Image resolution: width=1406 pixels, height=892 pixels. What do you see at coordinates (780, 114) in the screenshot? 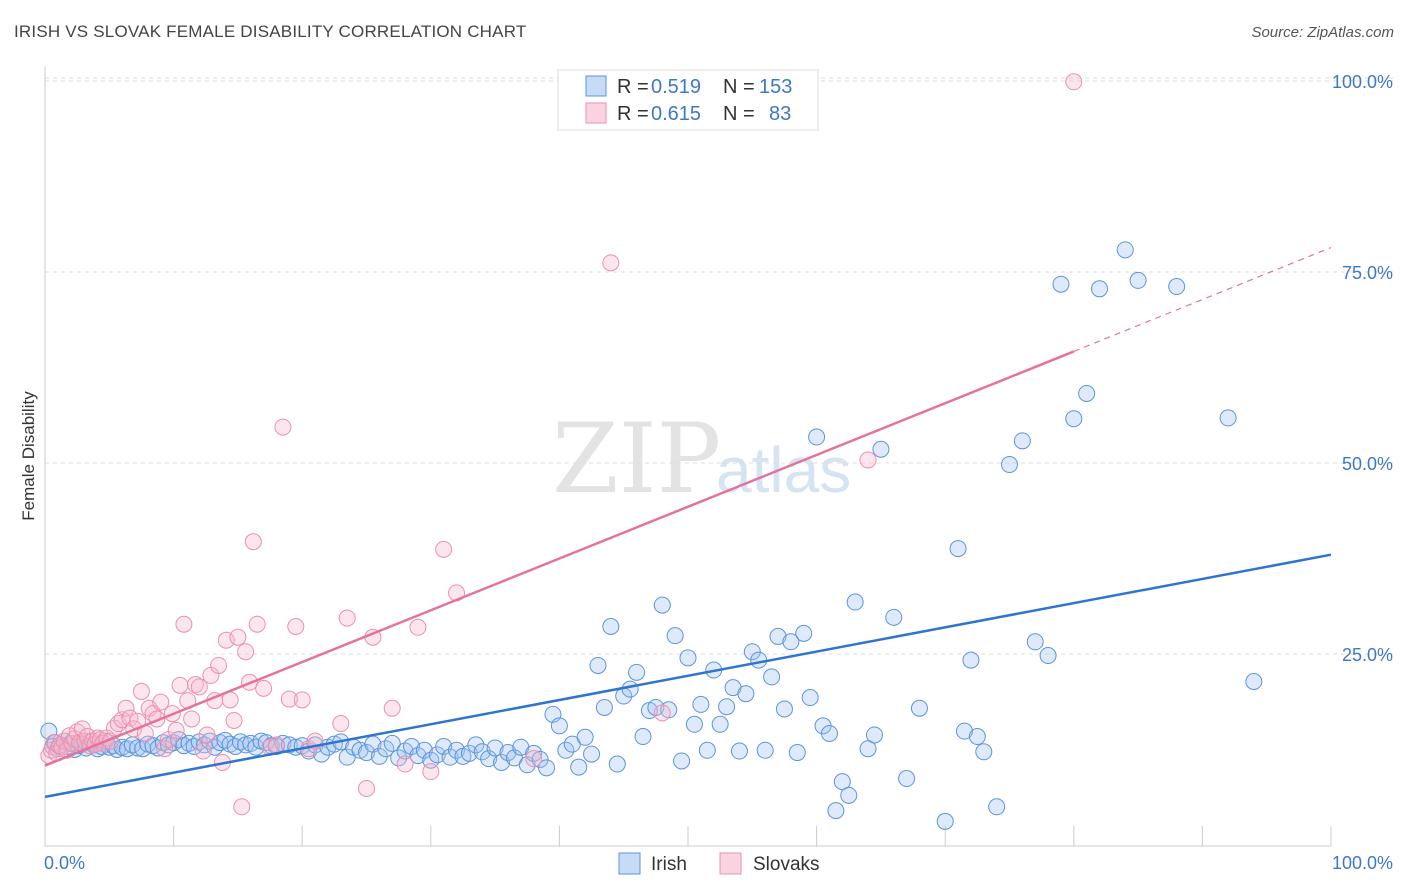
I see `legend-slovaks-n-value: 83` at bounding box center [780, 114].